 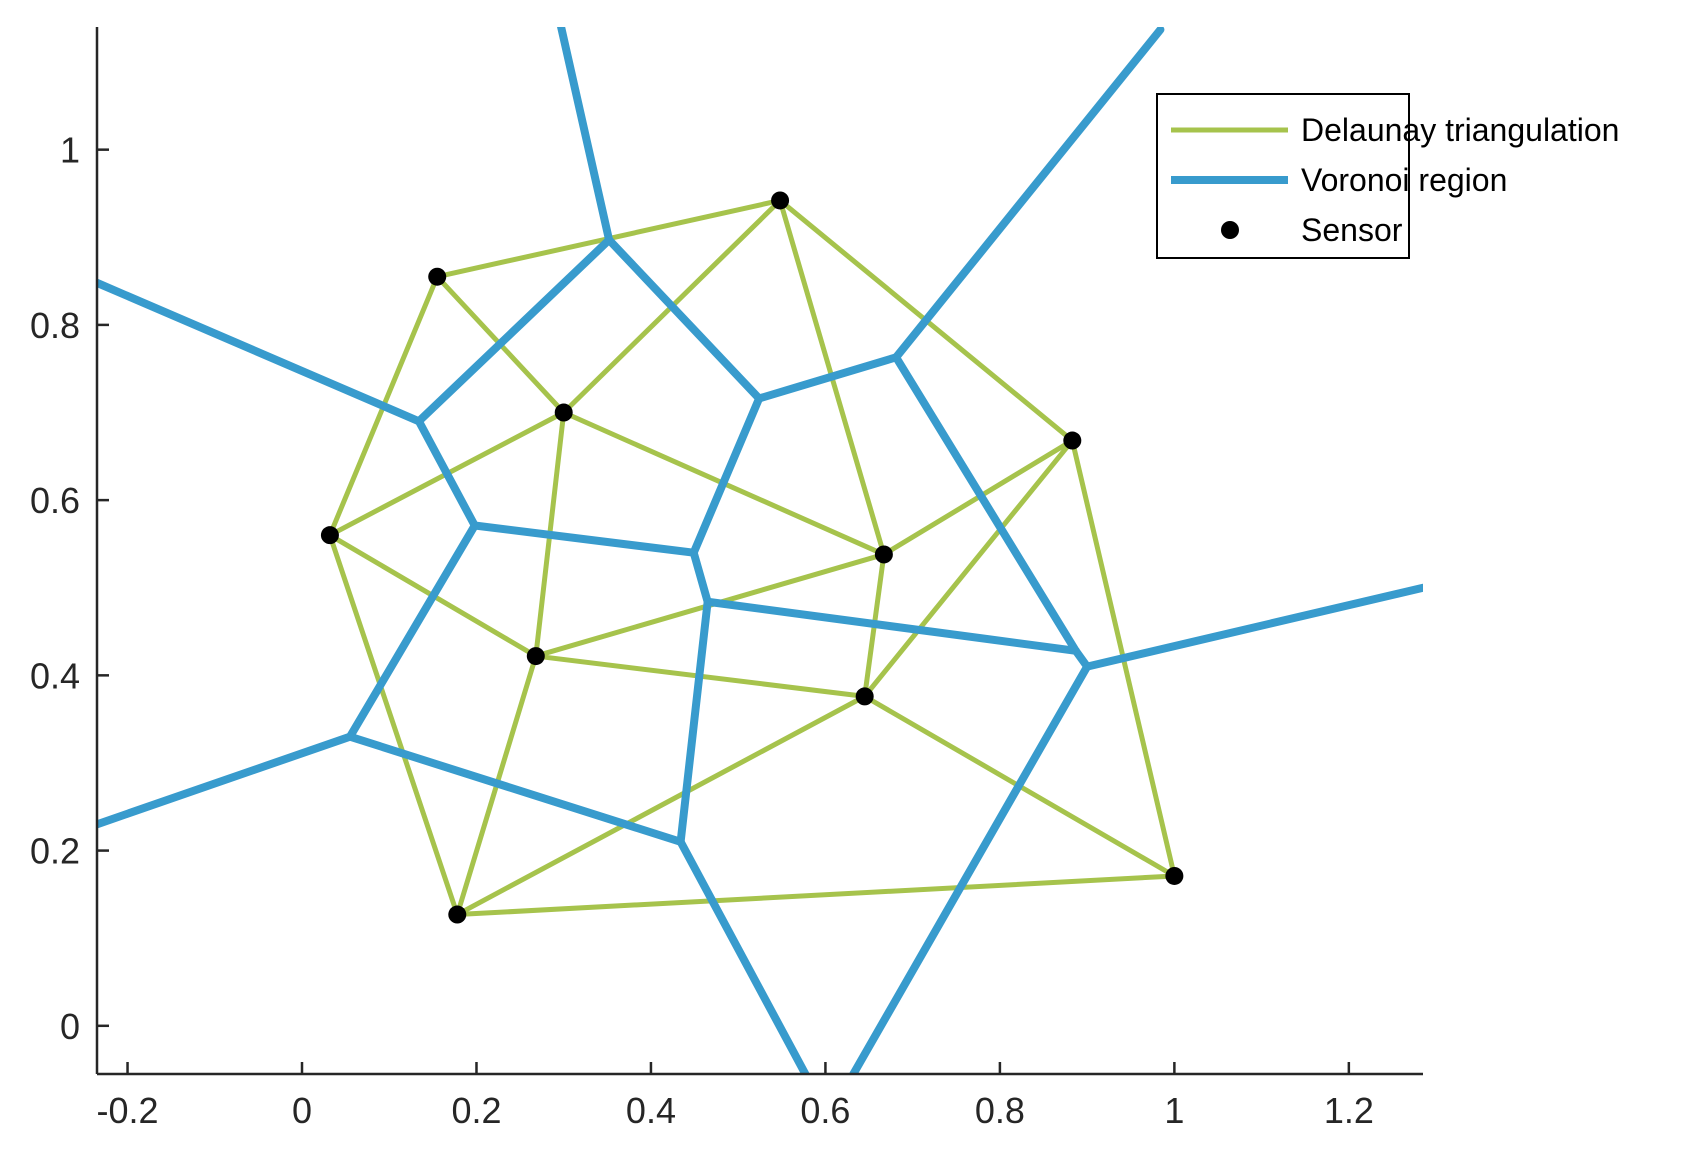 I want to click on legend-label-0: Delaunay triangulation, so click(x=1460, y=130).